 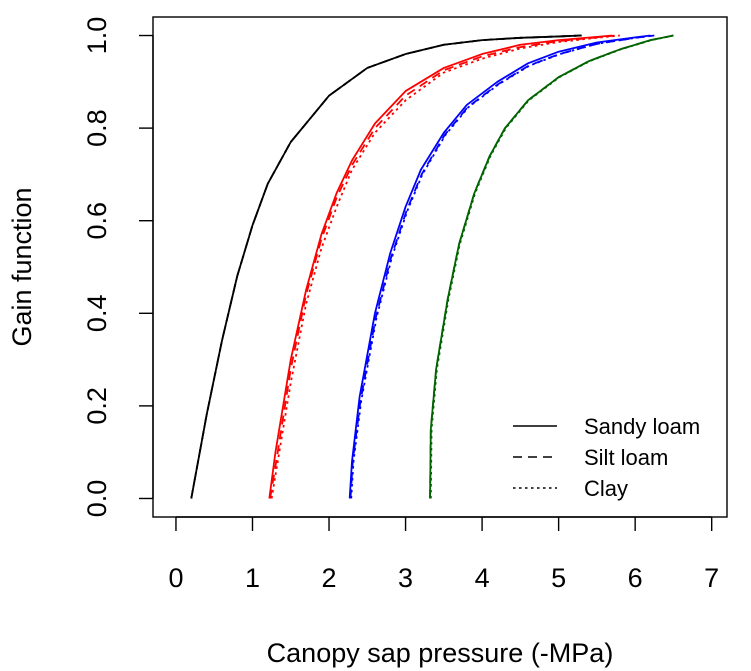 What do you see at coordinates (482, 578) in the screenshot?
I see `x-tick-label: 4` at bounding box center [482, 578].